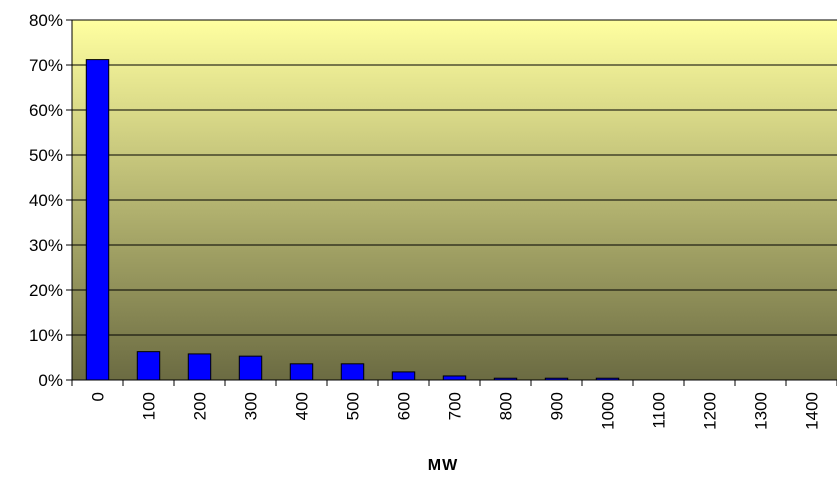  What do you see at coordinates (761, 411) in the screenshot?
I see `x-tick-label: 1300` at bounding box center [761, 411].